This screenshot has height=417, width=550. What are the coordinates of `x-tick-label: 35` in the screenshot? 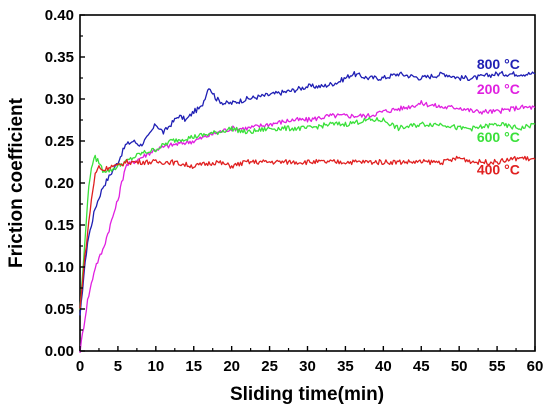 It's located at (345, 366).